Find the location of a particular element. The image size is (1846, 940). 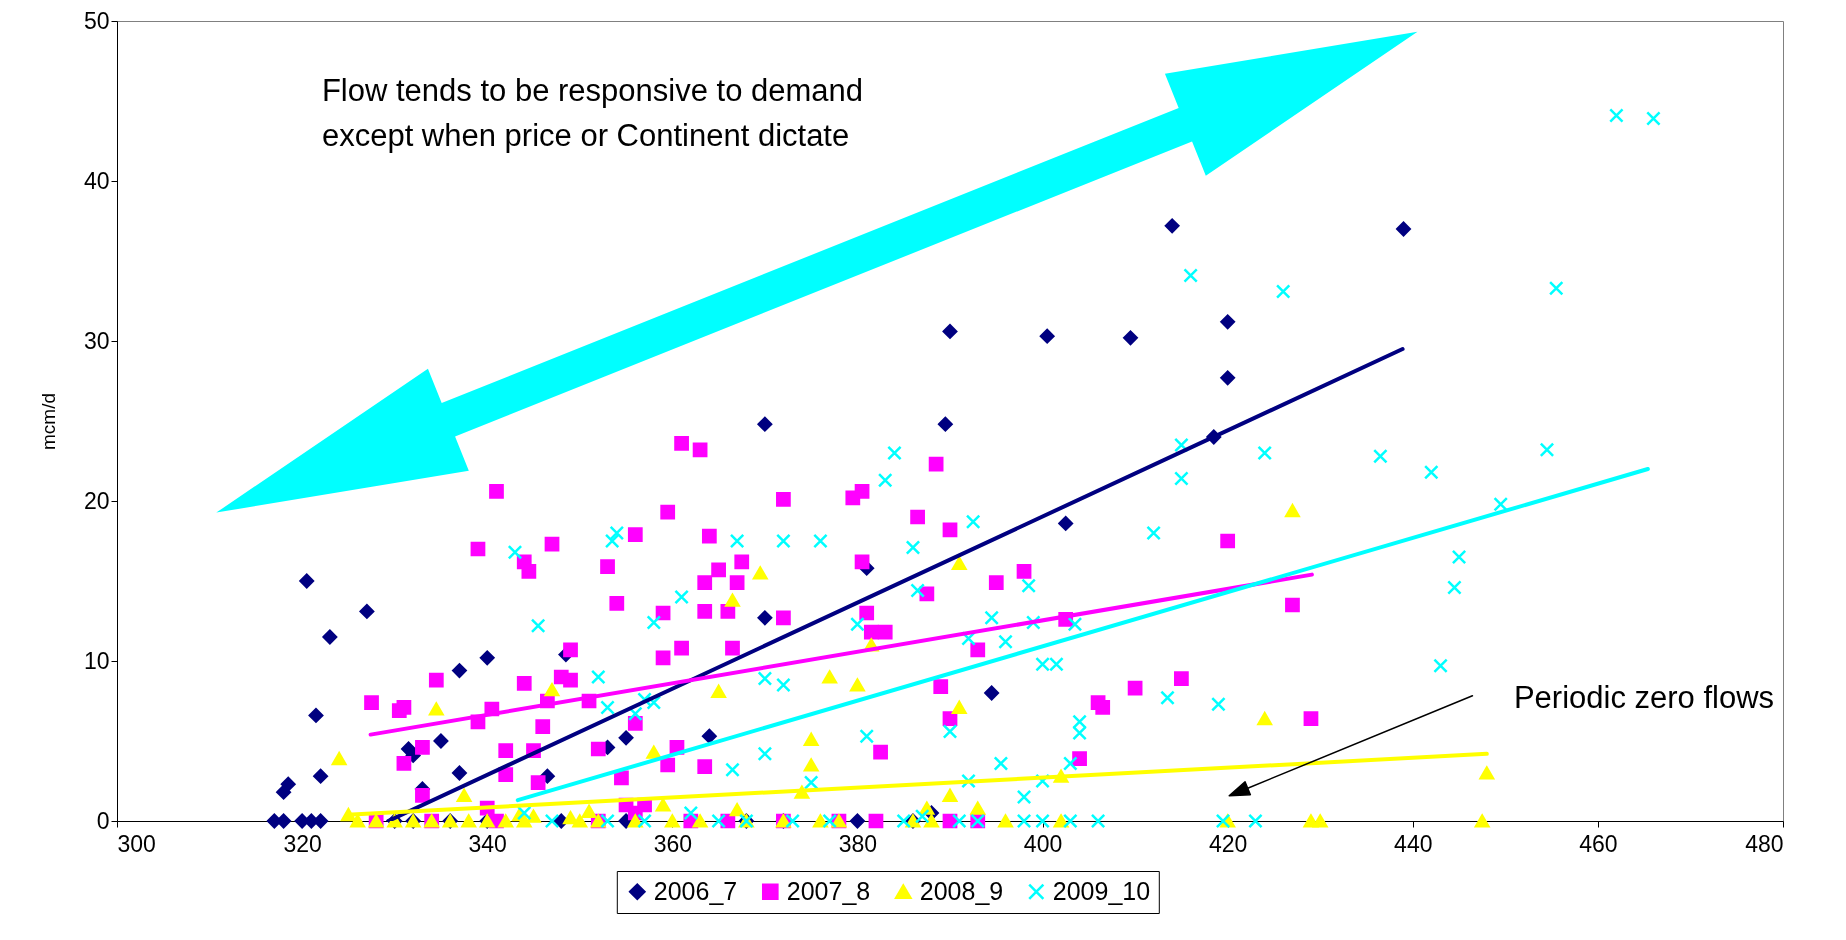

legend-label: 2006_7 is located at coordinates (695, 890).